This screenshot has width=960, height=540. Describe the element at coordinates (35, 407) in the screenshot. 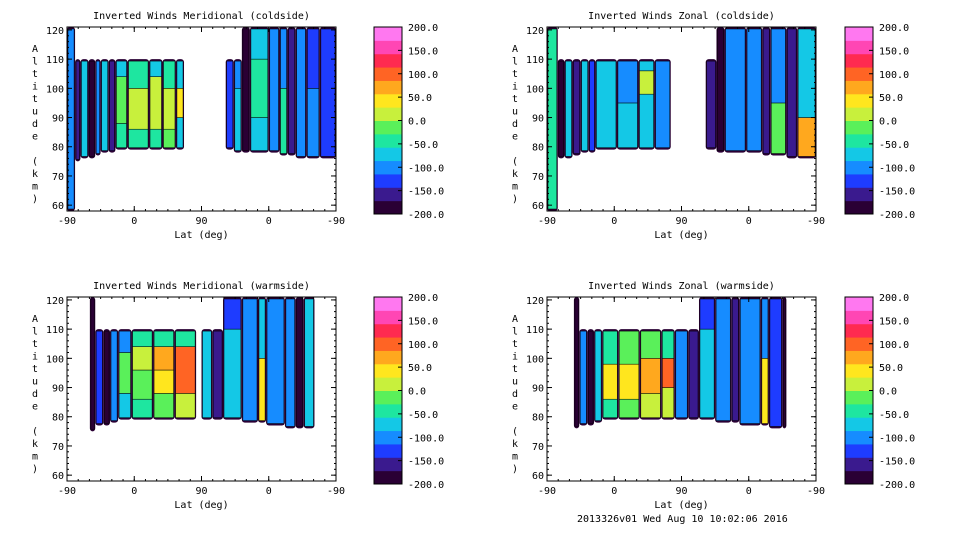

I see `y-axis-label-char: e` at that location.